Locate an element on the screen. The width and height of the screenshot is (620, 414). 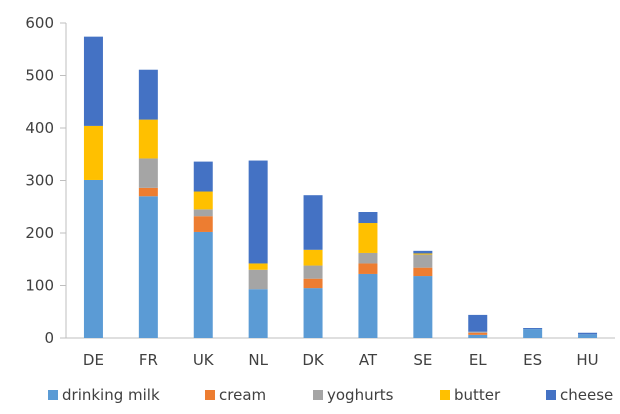
legend-label: drinking milk is located at coordinates (111, 395).